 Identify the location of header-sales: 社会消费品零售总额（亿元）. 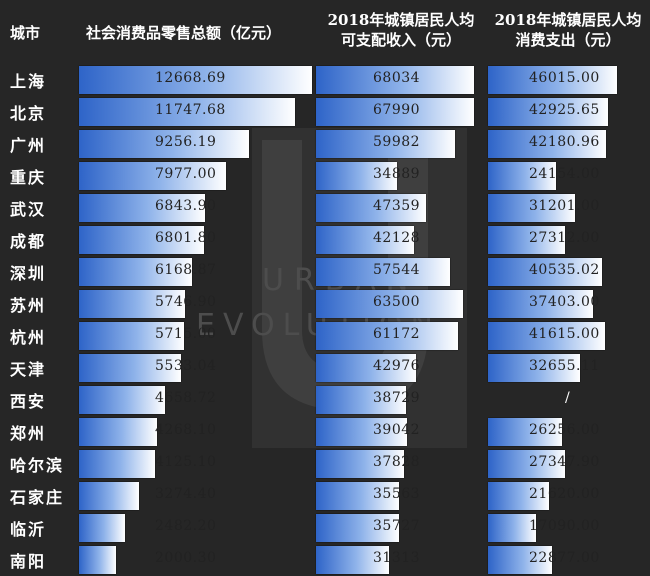
(184, 33).